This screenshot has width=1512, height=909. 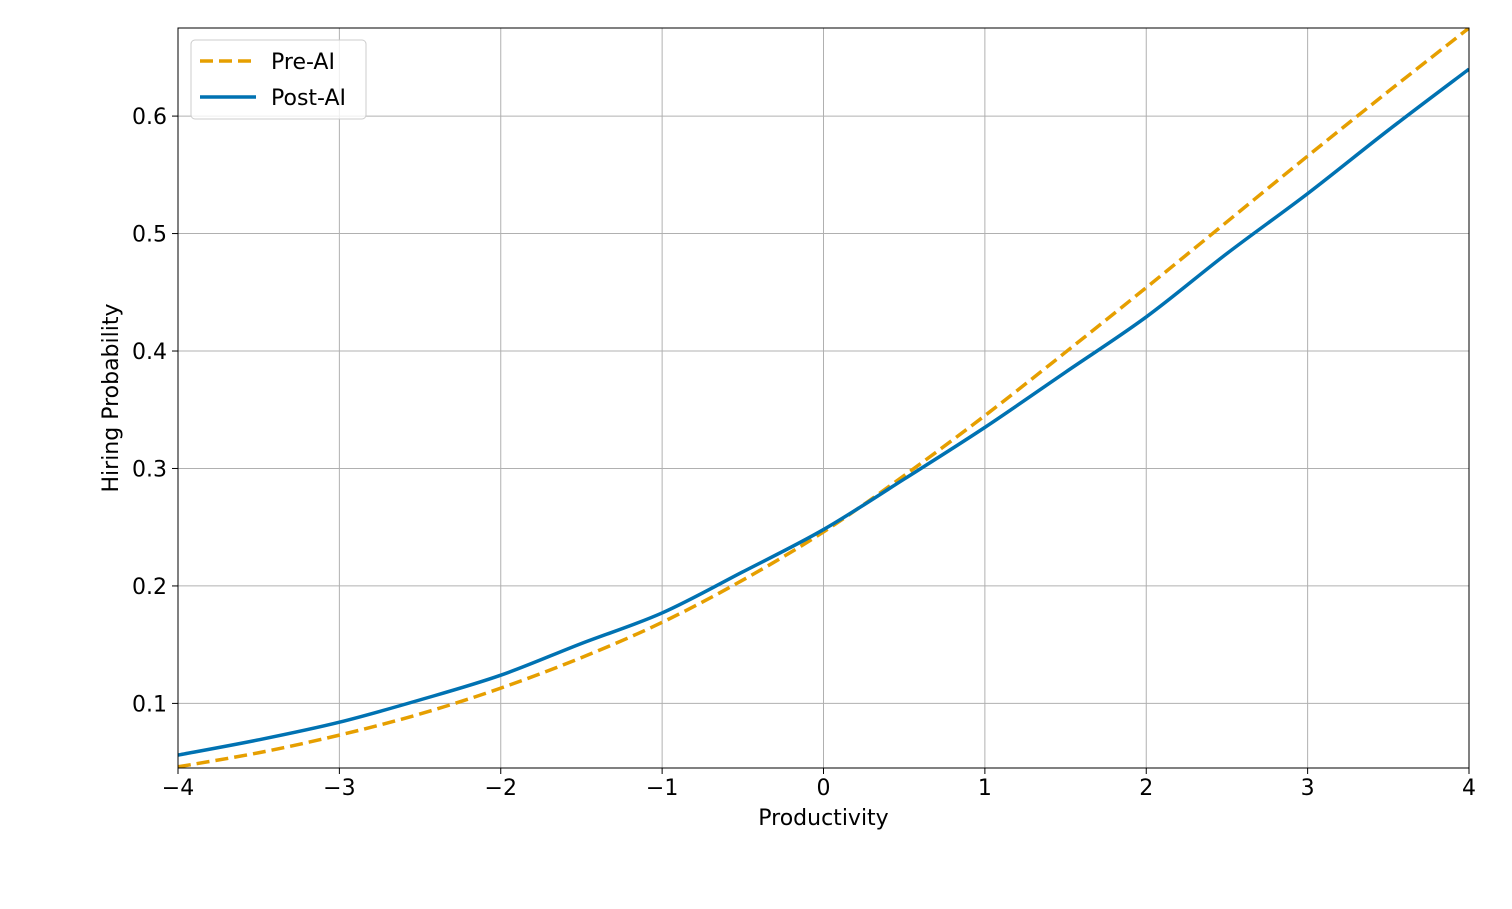 I want to click on x-tick-label: −3, so click(x=339, y=788).